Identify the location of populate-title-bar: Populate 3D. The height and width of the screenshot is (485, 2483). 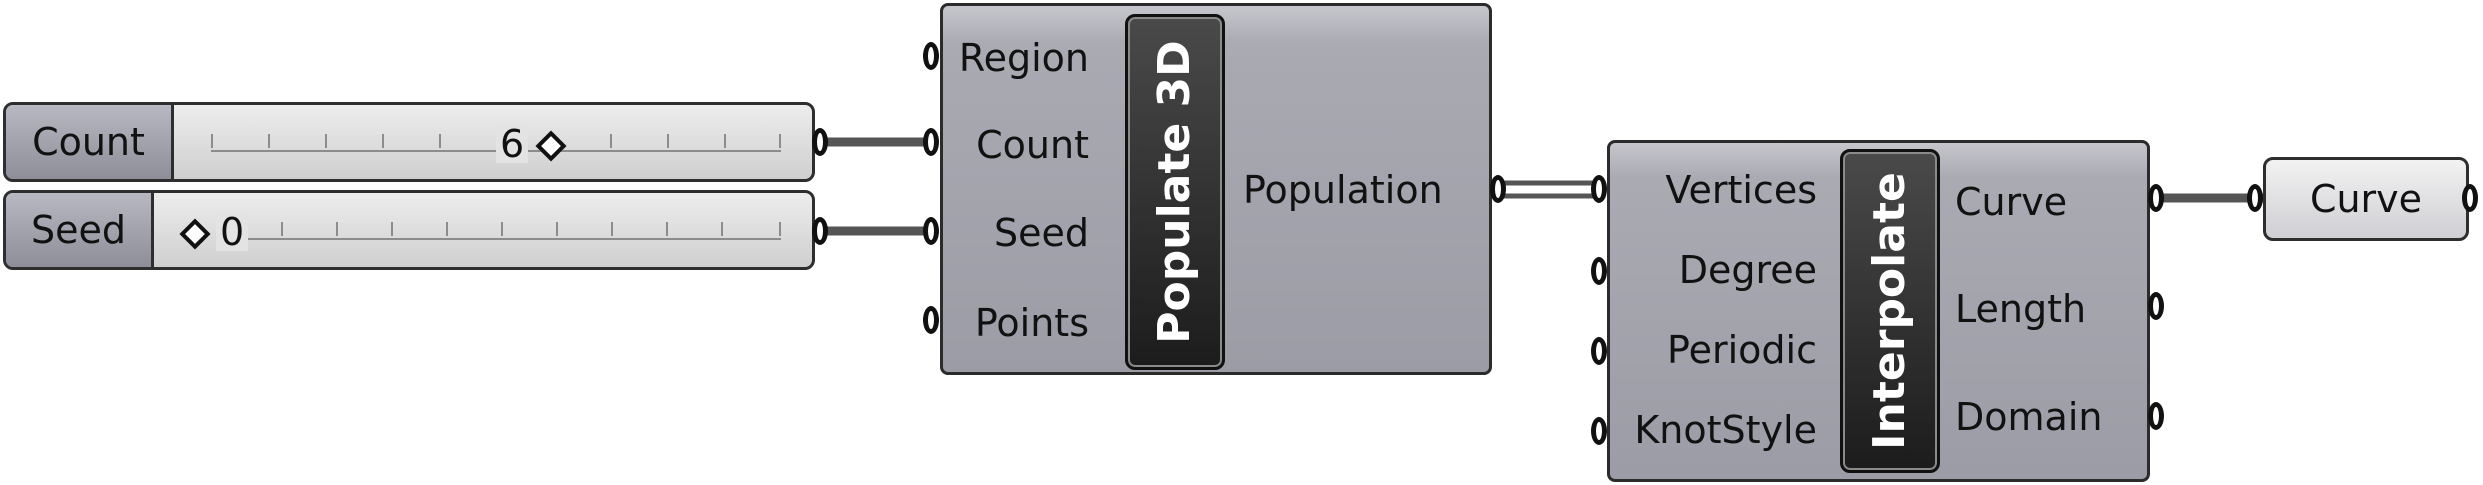
(1175, 192).